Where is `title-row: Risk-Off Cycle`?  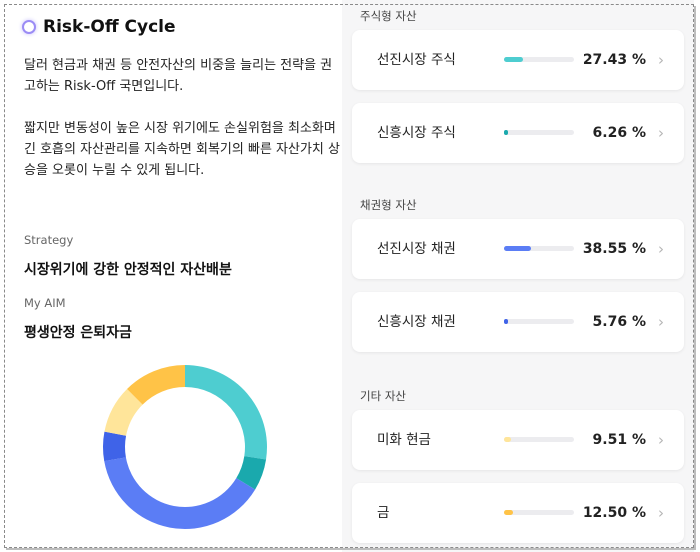
title-row: Risk-Off Cycle is located at coordinates (99, 27).